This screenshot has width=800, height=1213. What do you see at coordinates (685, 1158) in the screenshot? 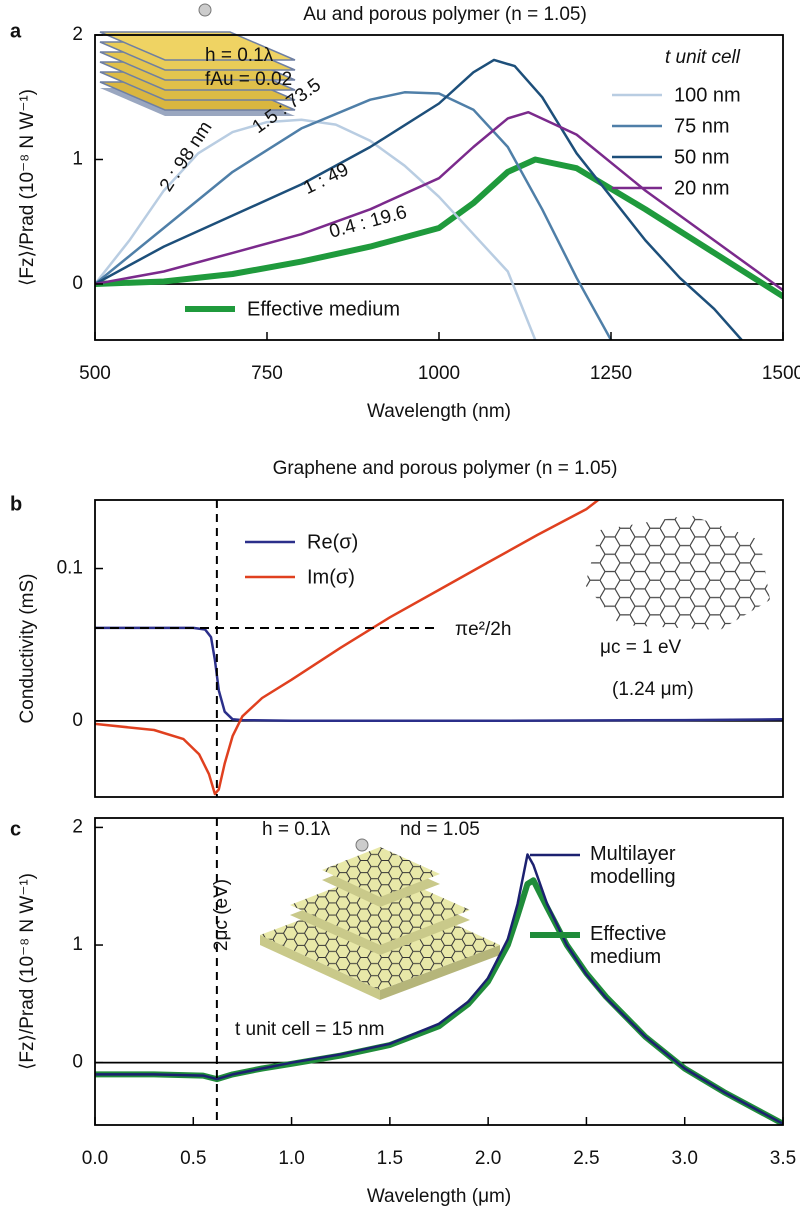
I see `x-tick-label: 3.0` at bounding box center [685, 1158].